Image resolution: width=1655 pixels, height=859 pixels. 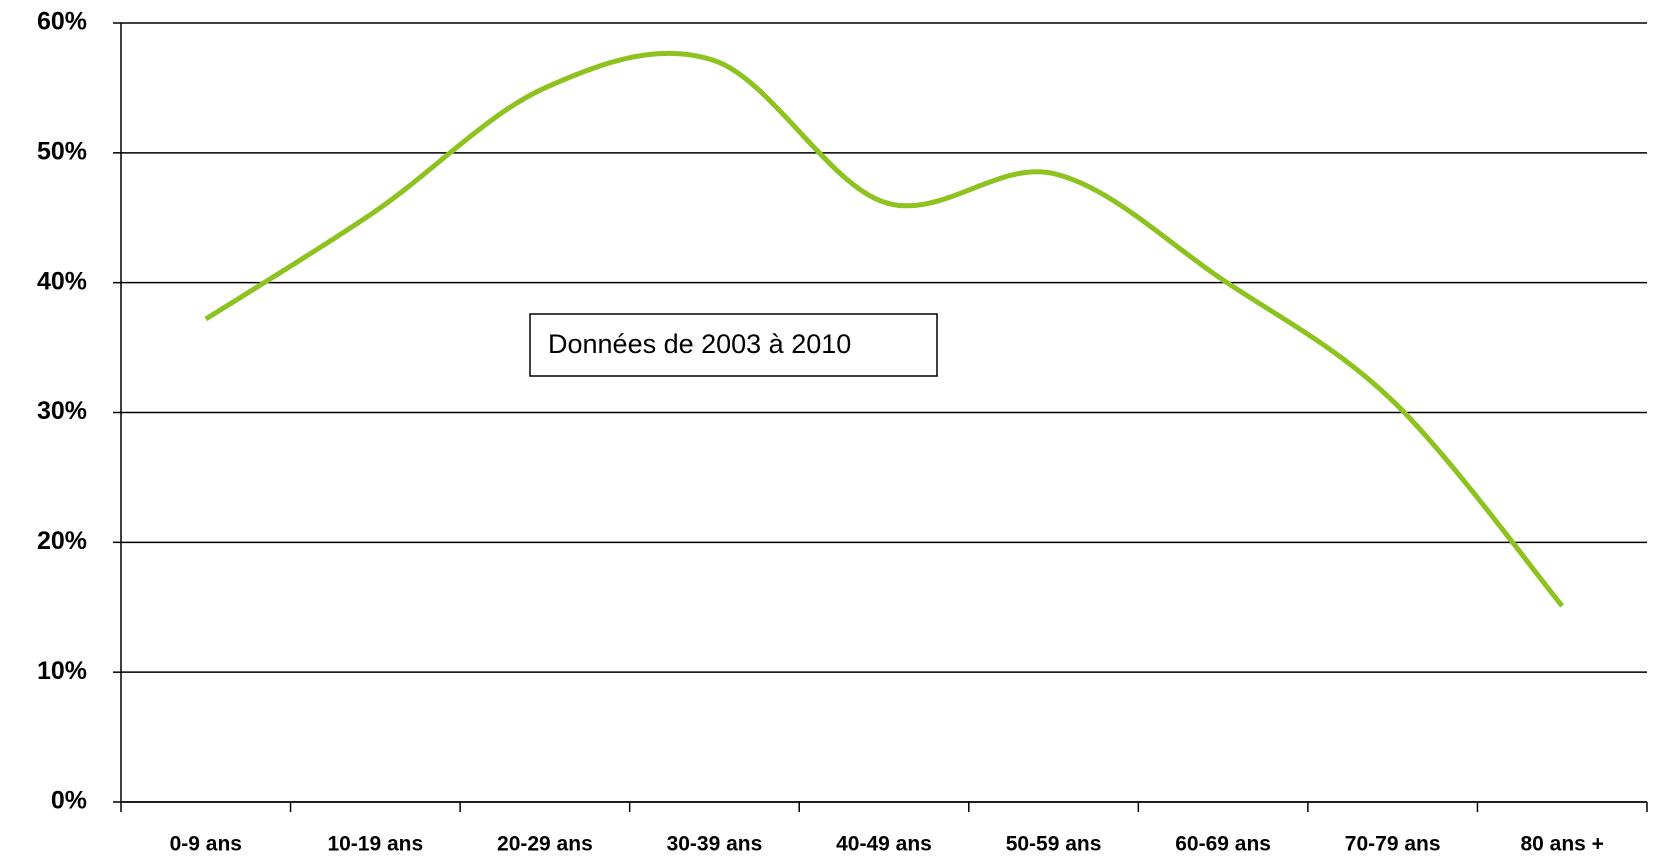 I want to click on annotation-box, so click(x=733, y=345).